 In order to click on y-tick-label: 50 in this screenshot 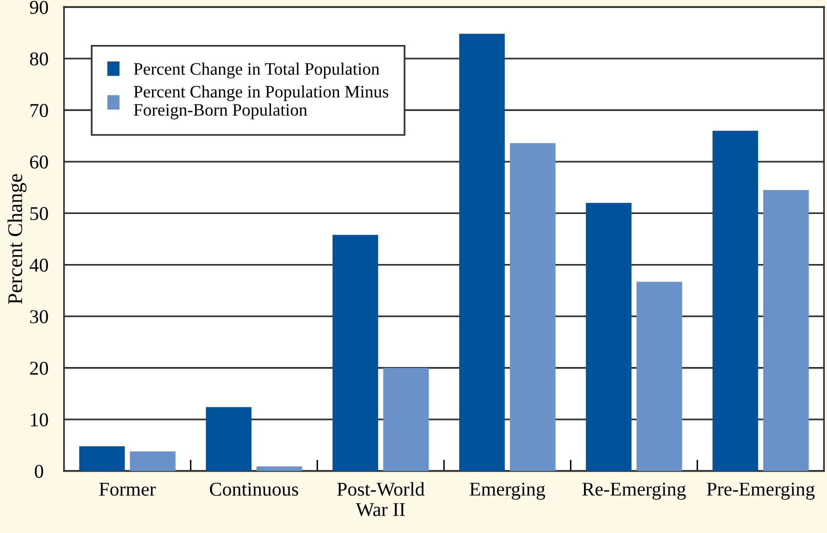, I will do `click(39, 213)`.